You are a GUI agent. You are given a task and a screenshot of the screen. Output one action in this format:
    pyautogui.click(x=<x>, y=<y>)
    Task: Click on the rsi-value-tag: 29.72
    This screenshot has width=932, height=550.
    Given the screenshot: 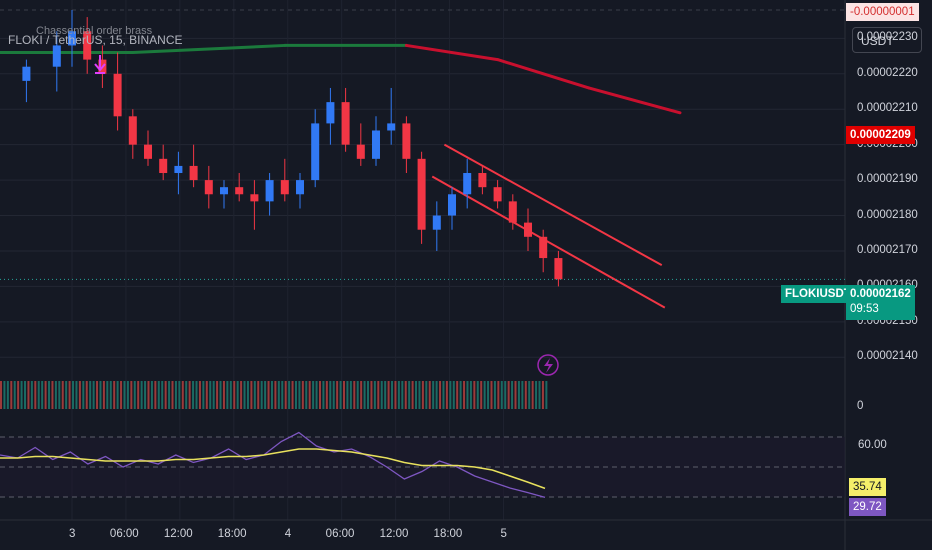 What is the action you would take?
    pyautogui.click(x=867, y=507)
    